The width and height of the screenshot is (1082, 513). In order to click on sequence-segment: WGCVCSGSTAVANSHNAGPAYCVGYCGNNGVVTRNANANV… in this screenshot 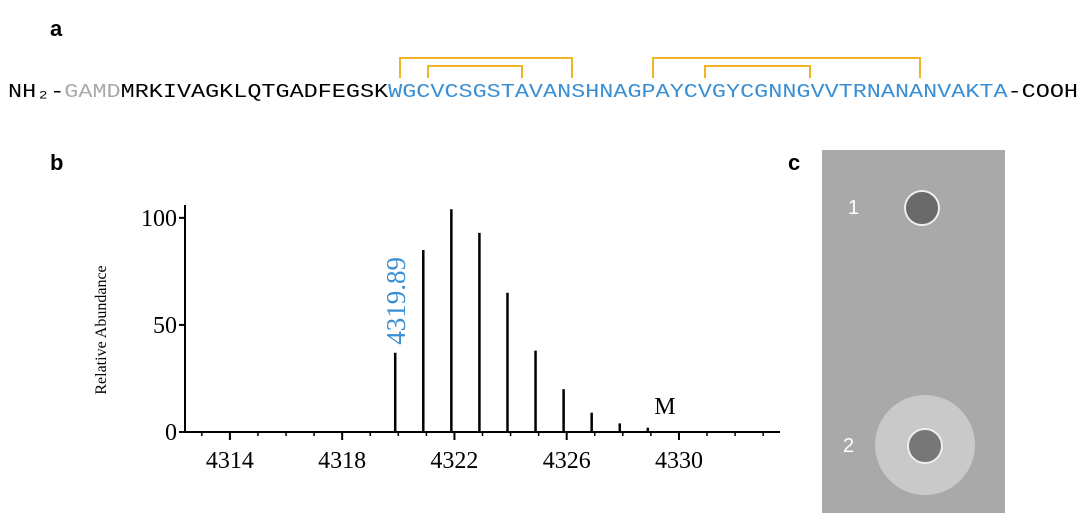, I will do `click(698, 92)`.